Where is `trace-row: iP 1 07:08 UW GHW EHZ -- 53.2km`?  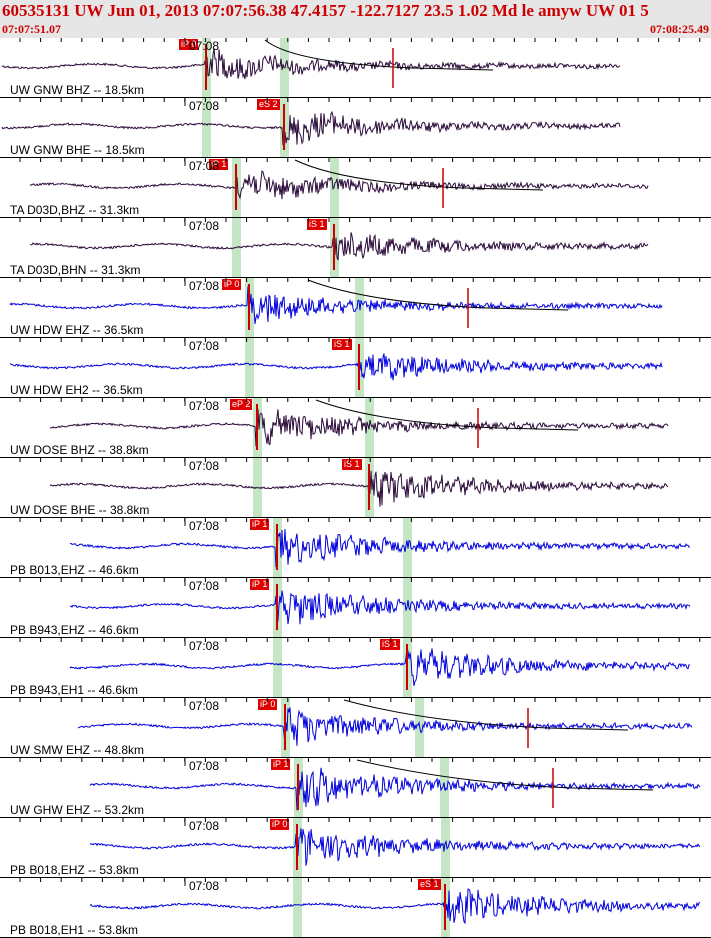 trace-row: iP 1 07:08 UW GHW EHZ -- 53.2km is located at coordinates (355, 788).